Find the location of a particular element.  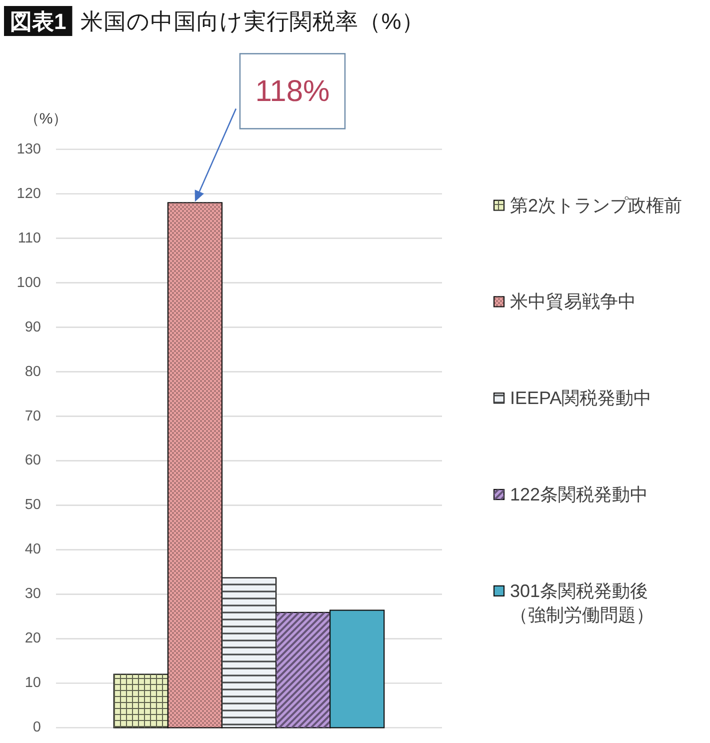

y-tick-label: 50 is located at coordinates (32, 505).